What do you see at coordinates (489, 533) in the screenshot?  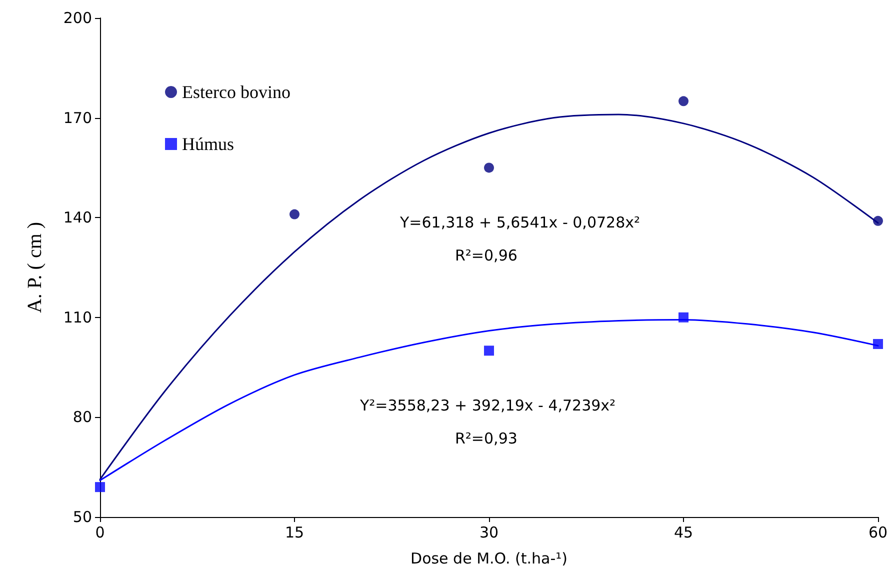 I see `x-tick-label: 30` at bounding box center [489, 533].